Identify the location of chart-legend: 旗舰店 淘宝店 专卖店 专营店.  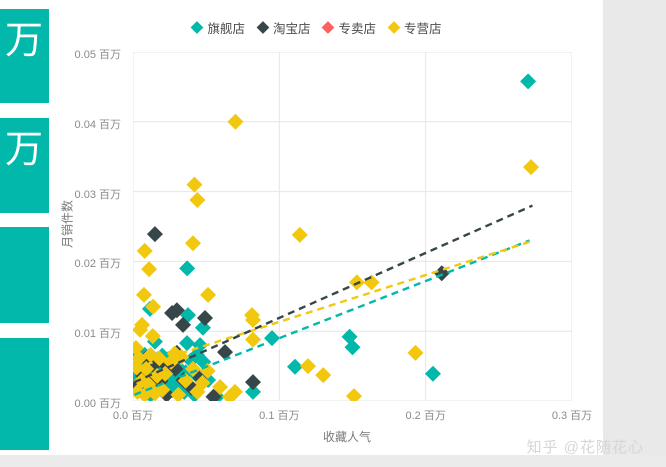
(316, 27).